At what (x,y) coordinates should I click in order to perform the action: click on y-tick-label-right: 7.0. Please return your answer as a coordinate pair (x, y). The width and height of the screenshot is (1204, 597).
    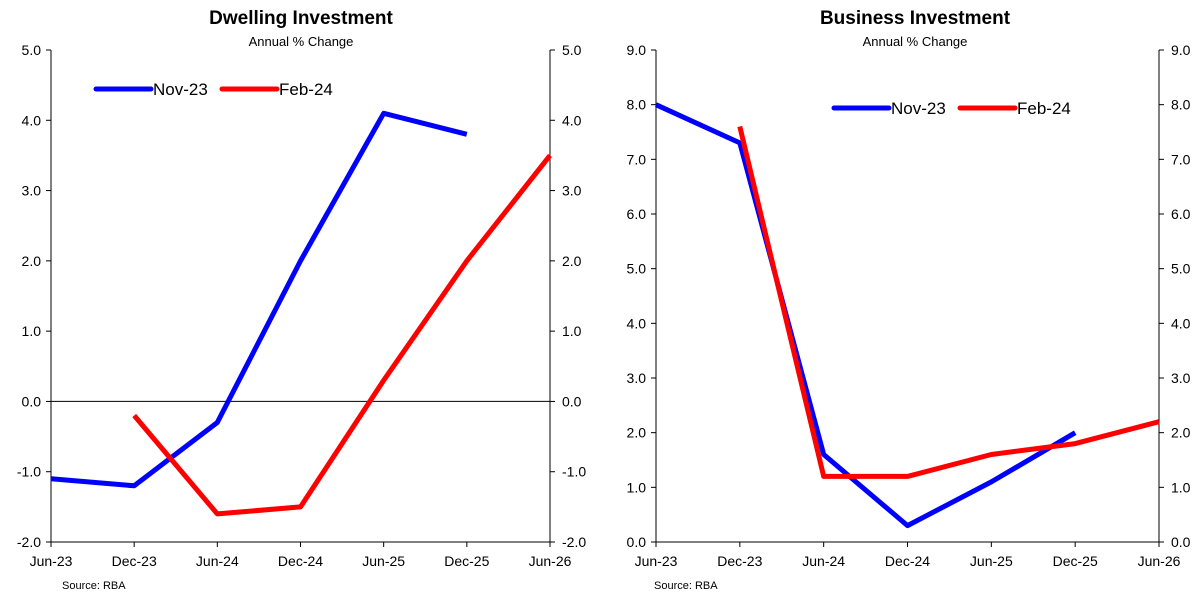
    Looking at the image, I should click on (1181, 159).